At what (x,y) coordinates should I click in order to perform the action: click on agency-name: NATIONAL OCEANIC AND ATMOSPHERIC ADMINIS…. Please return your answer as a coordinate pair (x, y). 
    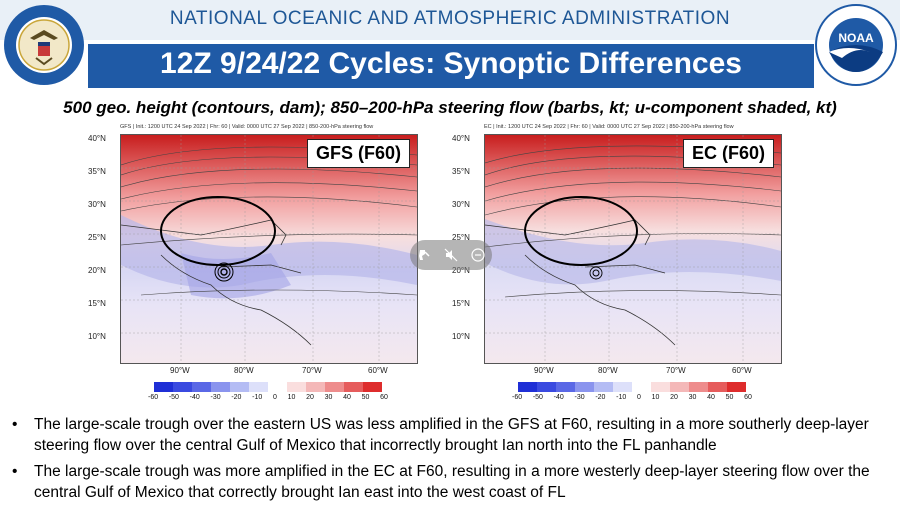
    Looking at the image, I should click on (450, 18).